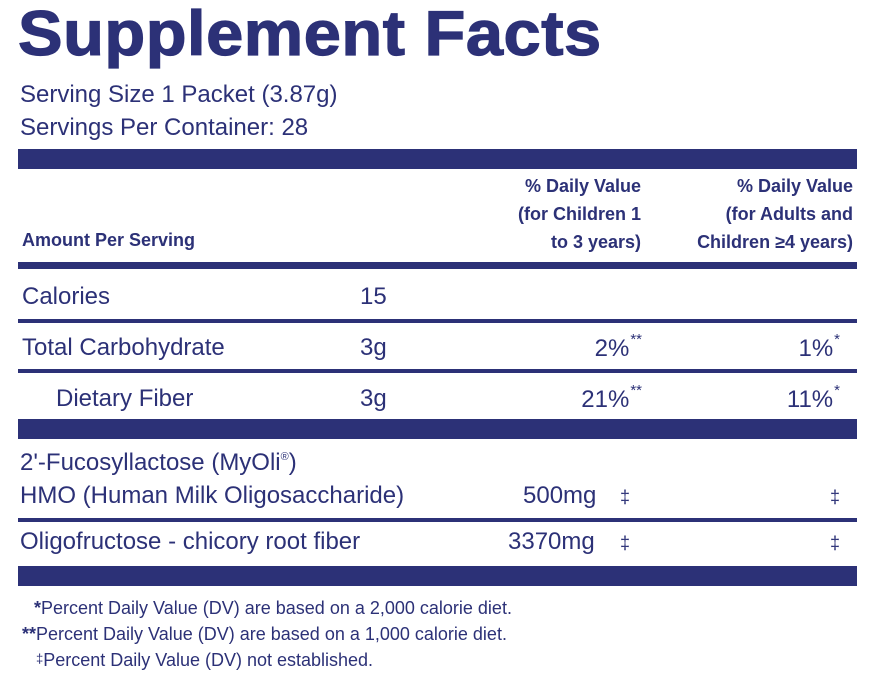 The height and width of the screenshot is (693, 878). I want to click on servings-per-container: Servings Per Container: 28, so click(164, 127).